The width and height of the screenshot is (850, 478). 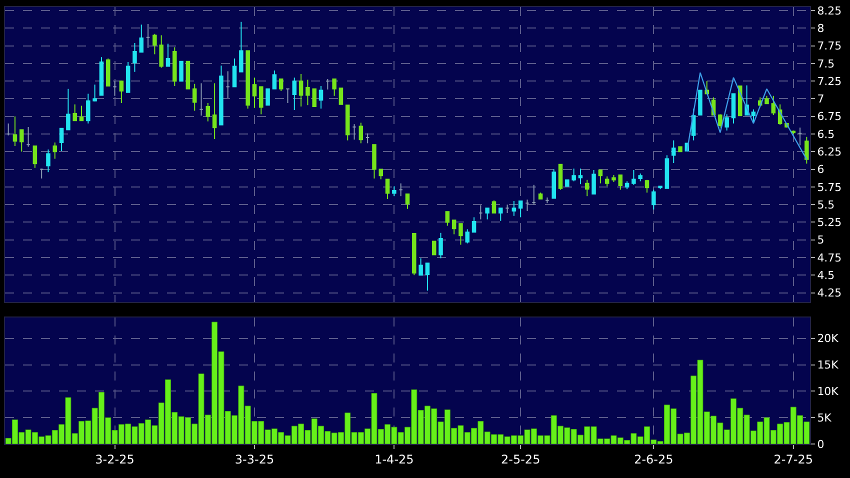 What do you see at coordinates (829, 223) in the screenshot?
I see `y-tick-label: 5.25` at bounding box center [829, 223].